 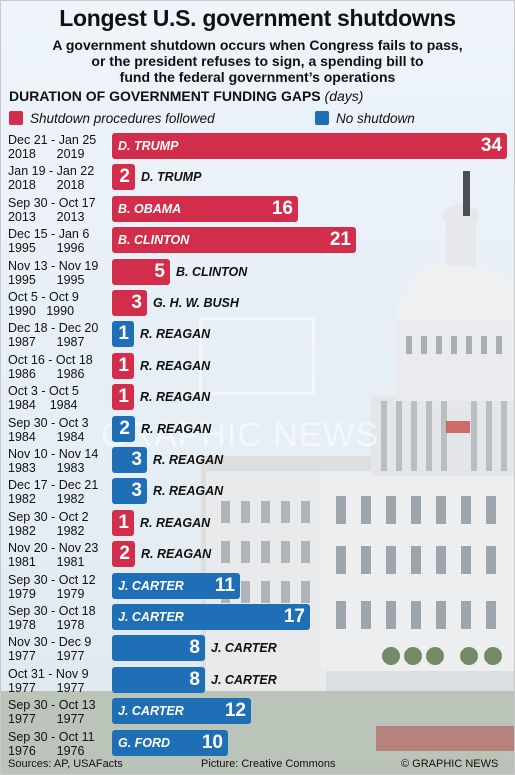 What do you see at coordinates (224, 585) in the screenshot?
I see `bar-value-label: 11` at bounding box center [224, 585].